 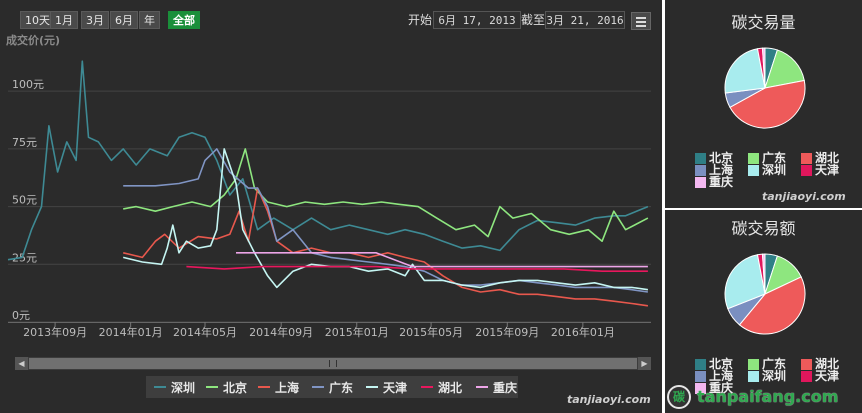 I want to click on x-tick-label: 2015年05月, so click(x=431, y=332).